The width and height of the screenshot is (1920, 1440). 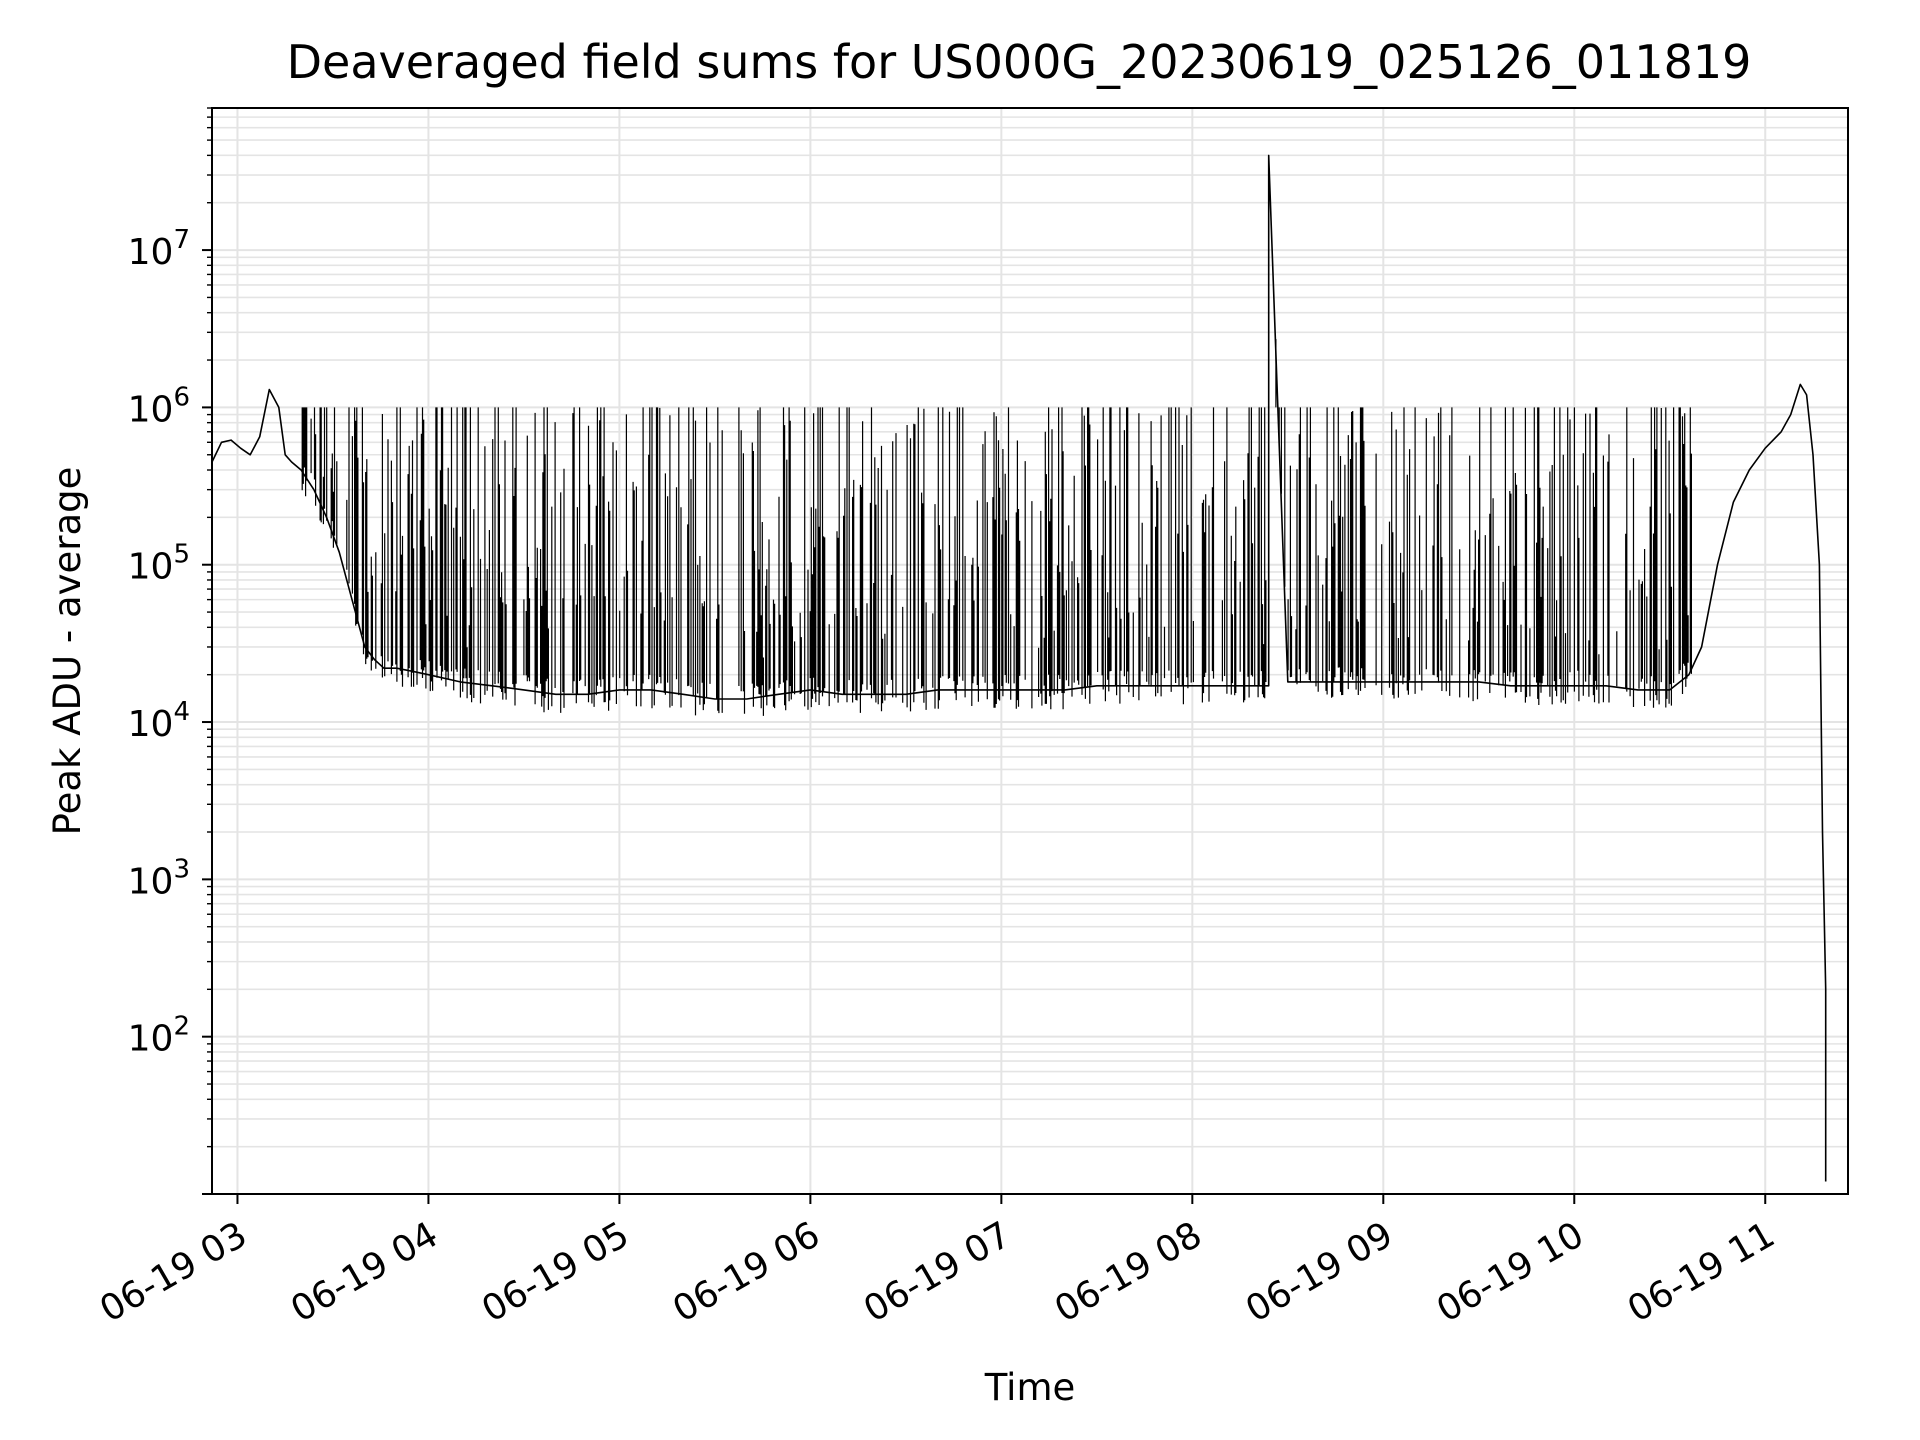 I want to click on y-axis: 10² 10³ 10⁴ 10⁵ 10⁶ 10⁷, so click(x=170, y=651).